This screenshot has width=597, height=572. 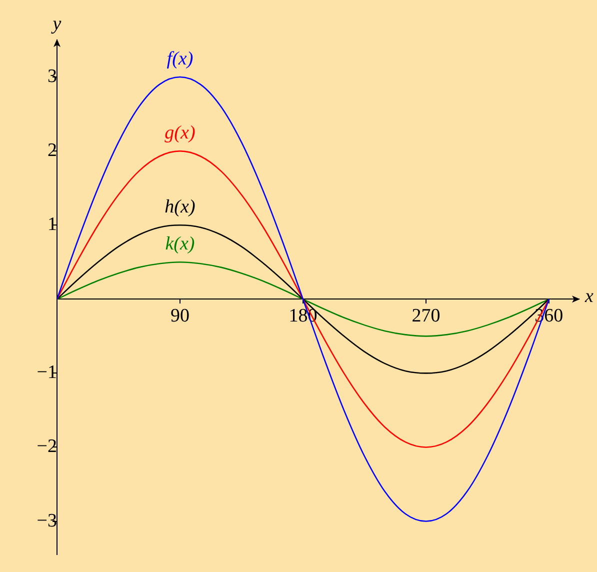 What do you see at coordinates (180, 59) in the screenshot?
I see `series-label: f(x)` at bounding box center [180, 59].